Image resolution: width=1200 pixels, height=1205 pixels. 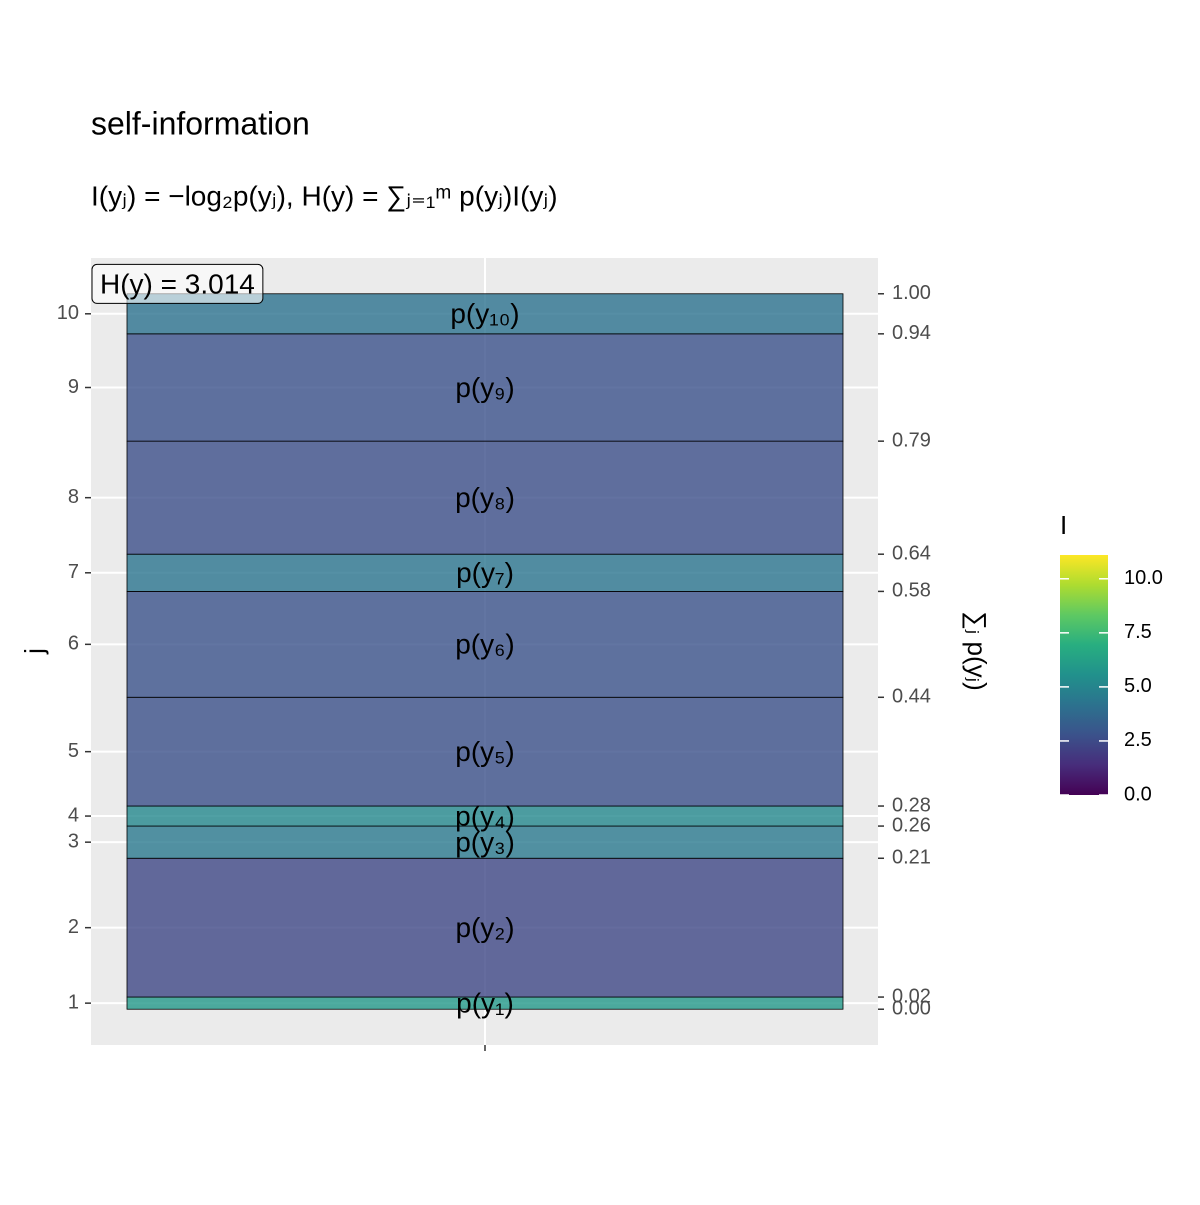 I want to click on y2-tick-label: 0.94, so click(x=911, y=333).